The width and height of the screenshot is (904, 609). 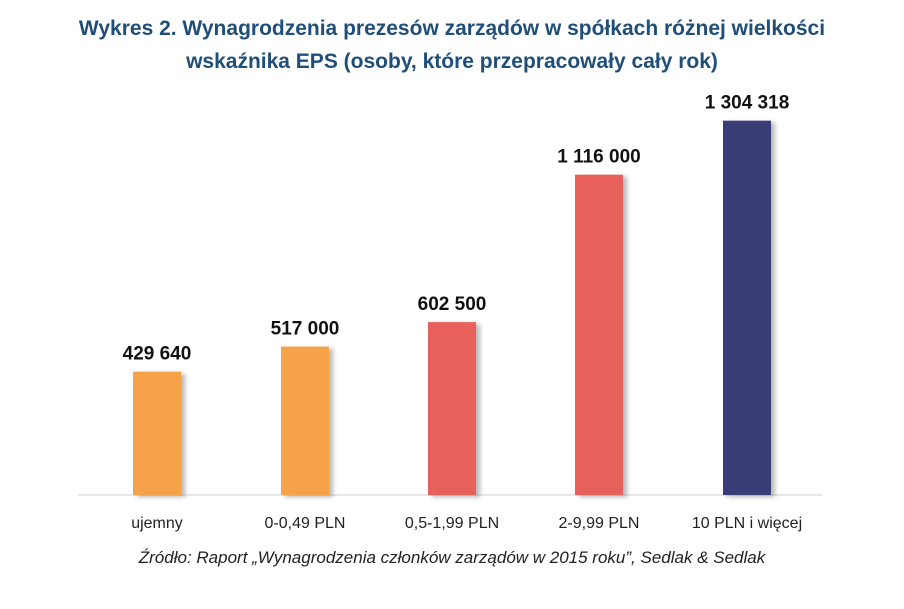 I want to click on data-label-2: 517 000, so click(x=305, y=329).